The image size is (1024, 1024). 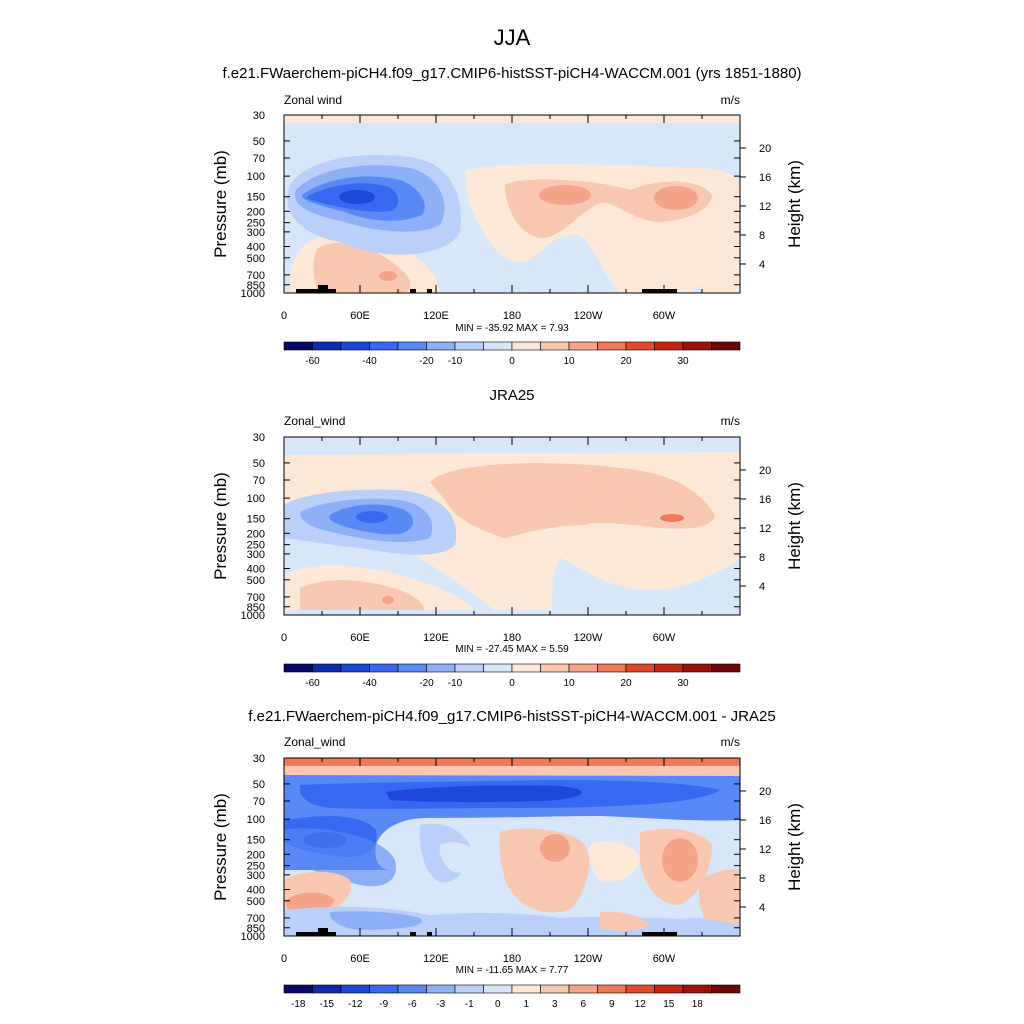 I want to click on panel-3-ylabel: Pressure (mb), so click(x=220, y=847).